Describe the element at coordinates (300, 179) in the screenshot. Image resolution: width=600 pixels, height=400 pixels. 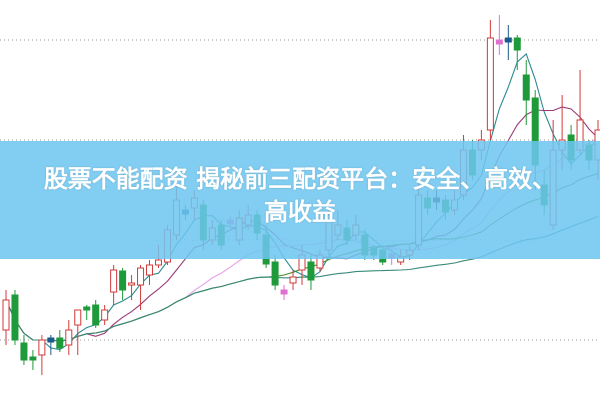
I see `headline-line-1: 股票不能配资 揭秘前三配资平台：安全、高效、` at that location.